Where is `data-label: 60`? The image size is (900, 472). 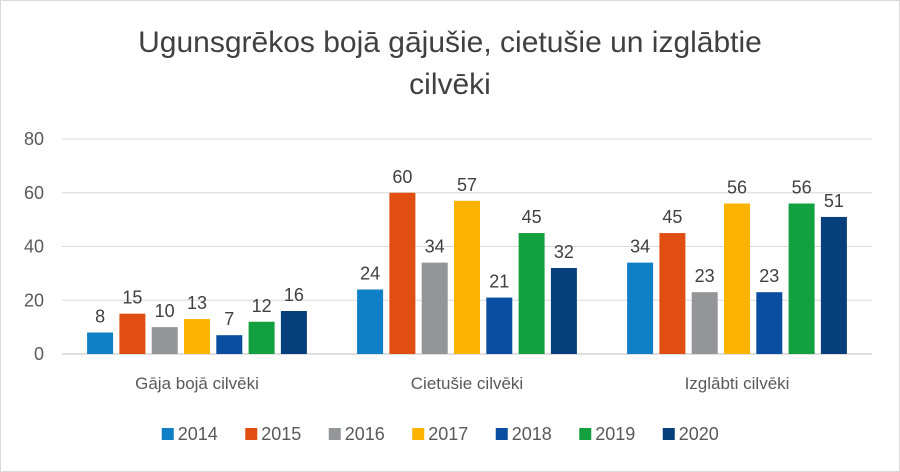
data-label: 60 is located at coordinates (402, 177).